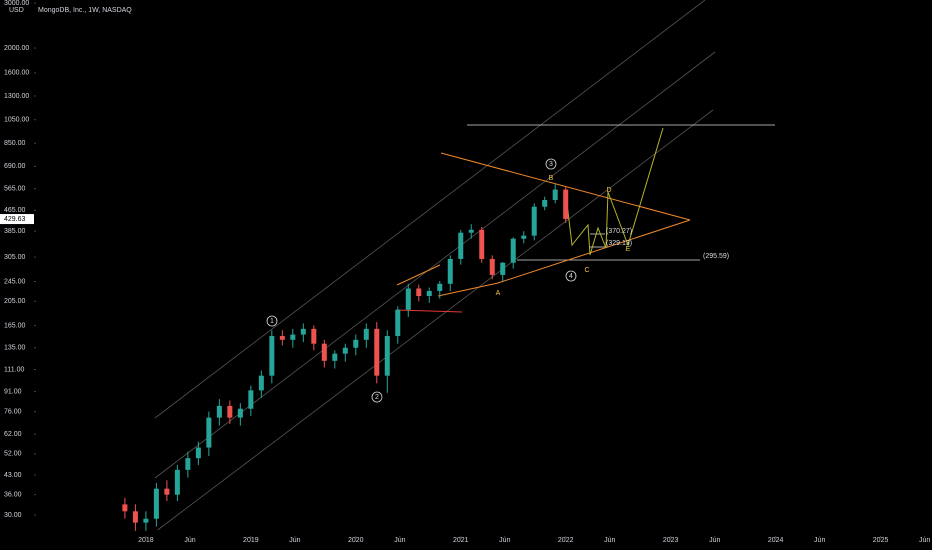 This screenshot has width=932, height=550. I want to click on y-tick-label: 305.00, so click(15, 257).